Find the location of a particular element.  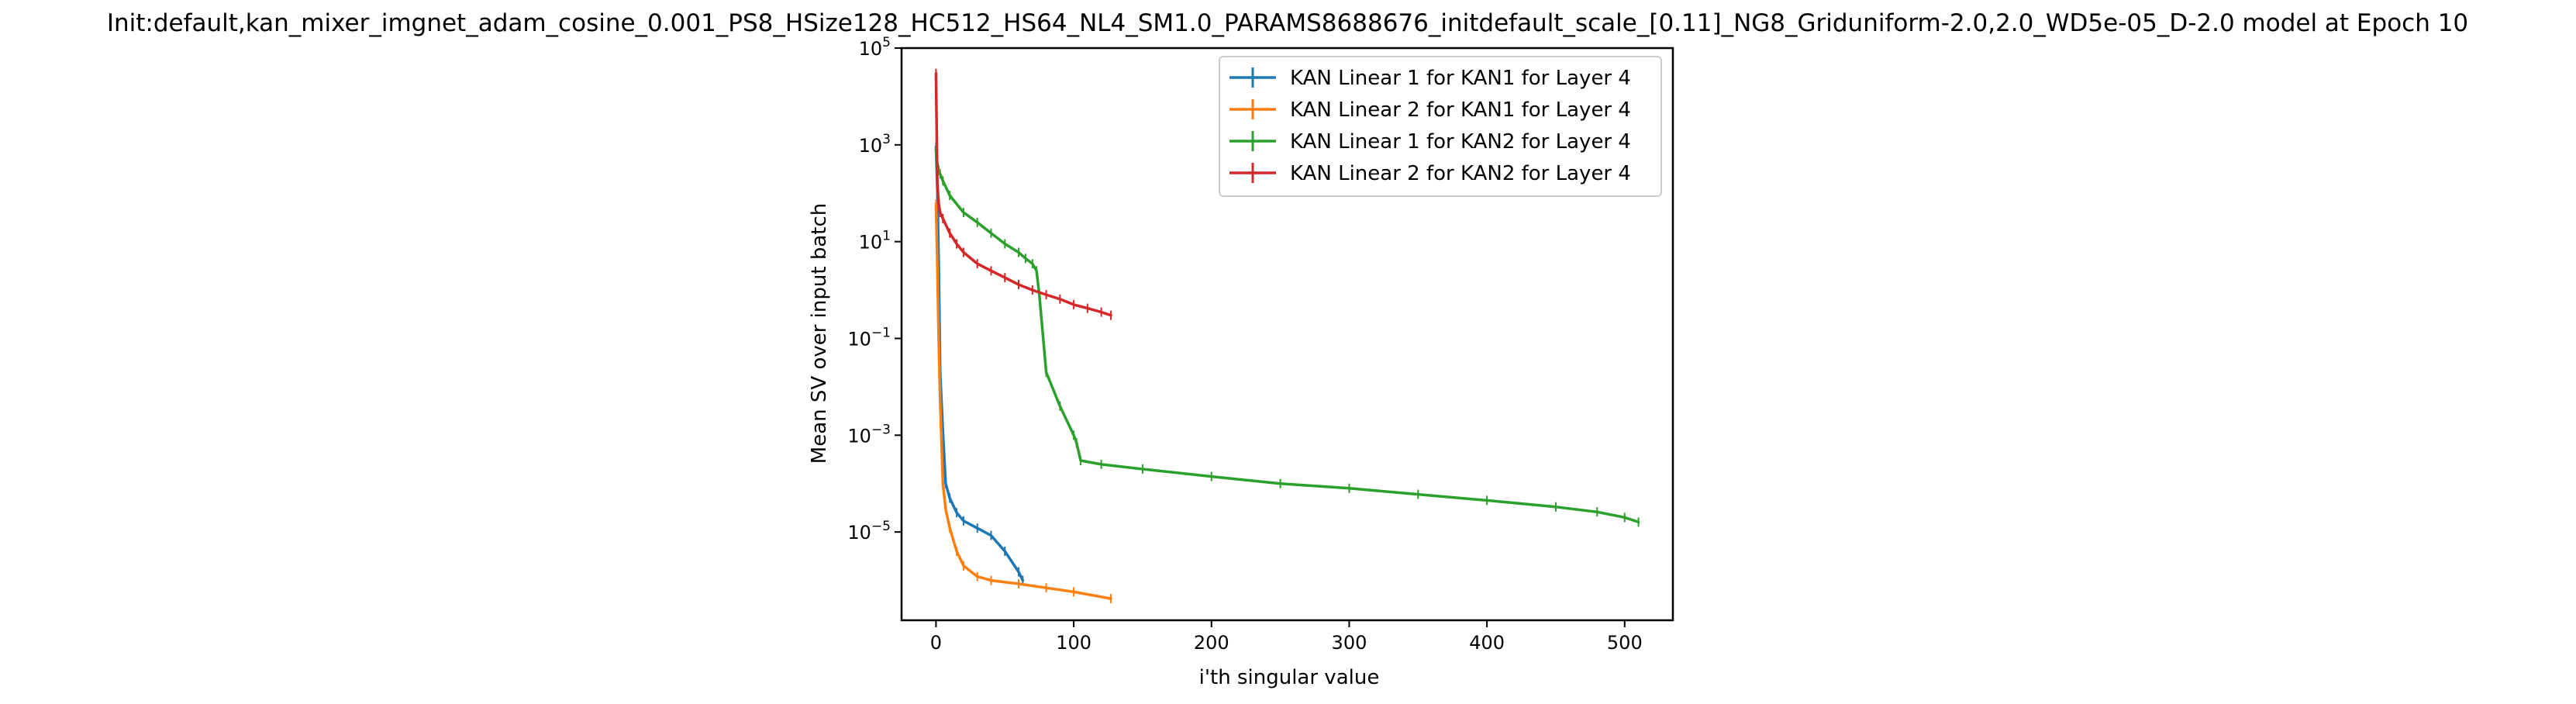

legend-entry-2: KAN Linear 2 for KAN1 for Layer 4 is located at coordinates (1460, 110).